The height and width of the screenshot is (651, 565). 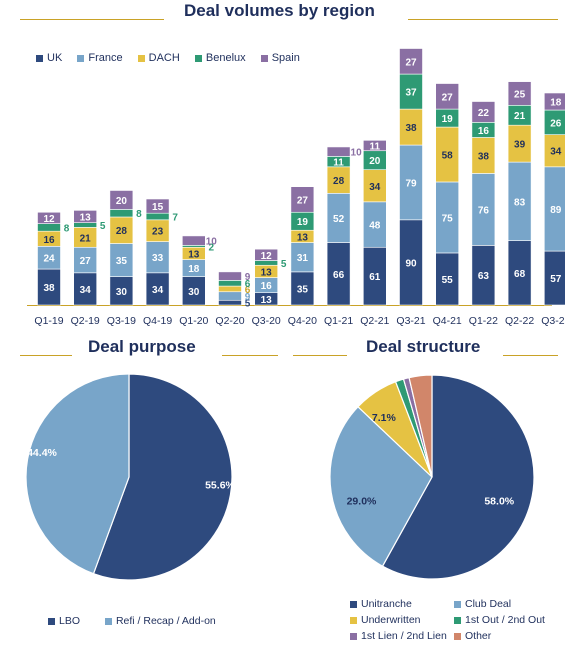 I want to click on bar-label-uk-q4-20: 35, so click(x=303, y=289).